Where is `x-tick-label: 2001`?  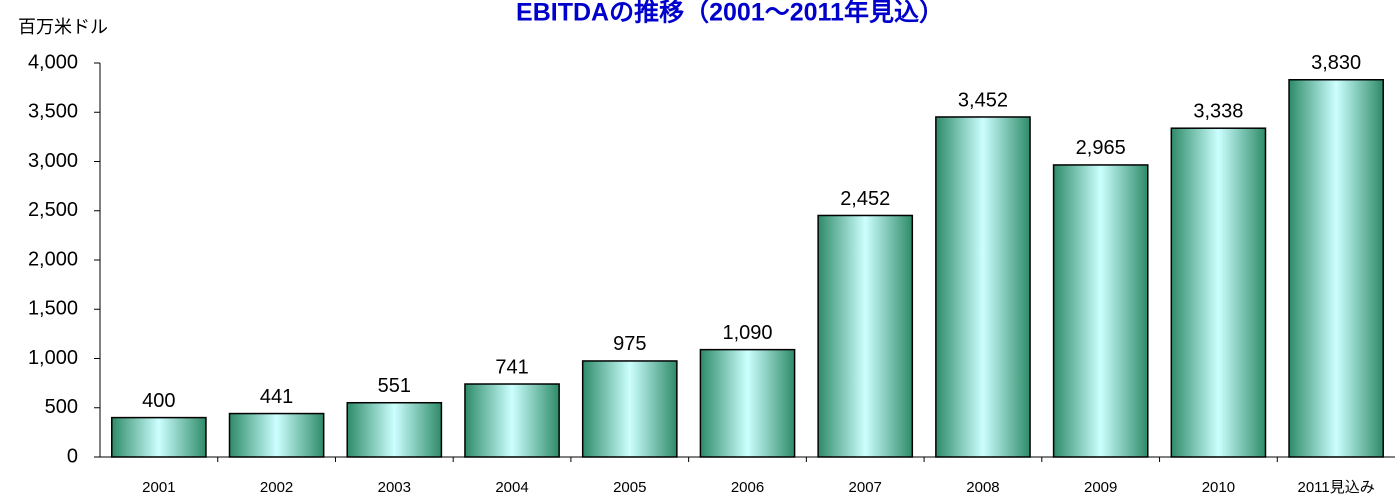
x-tick-label: 2001 is located at coordinates (158, 487).